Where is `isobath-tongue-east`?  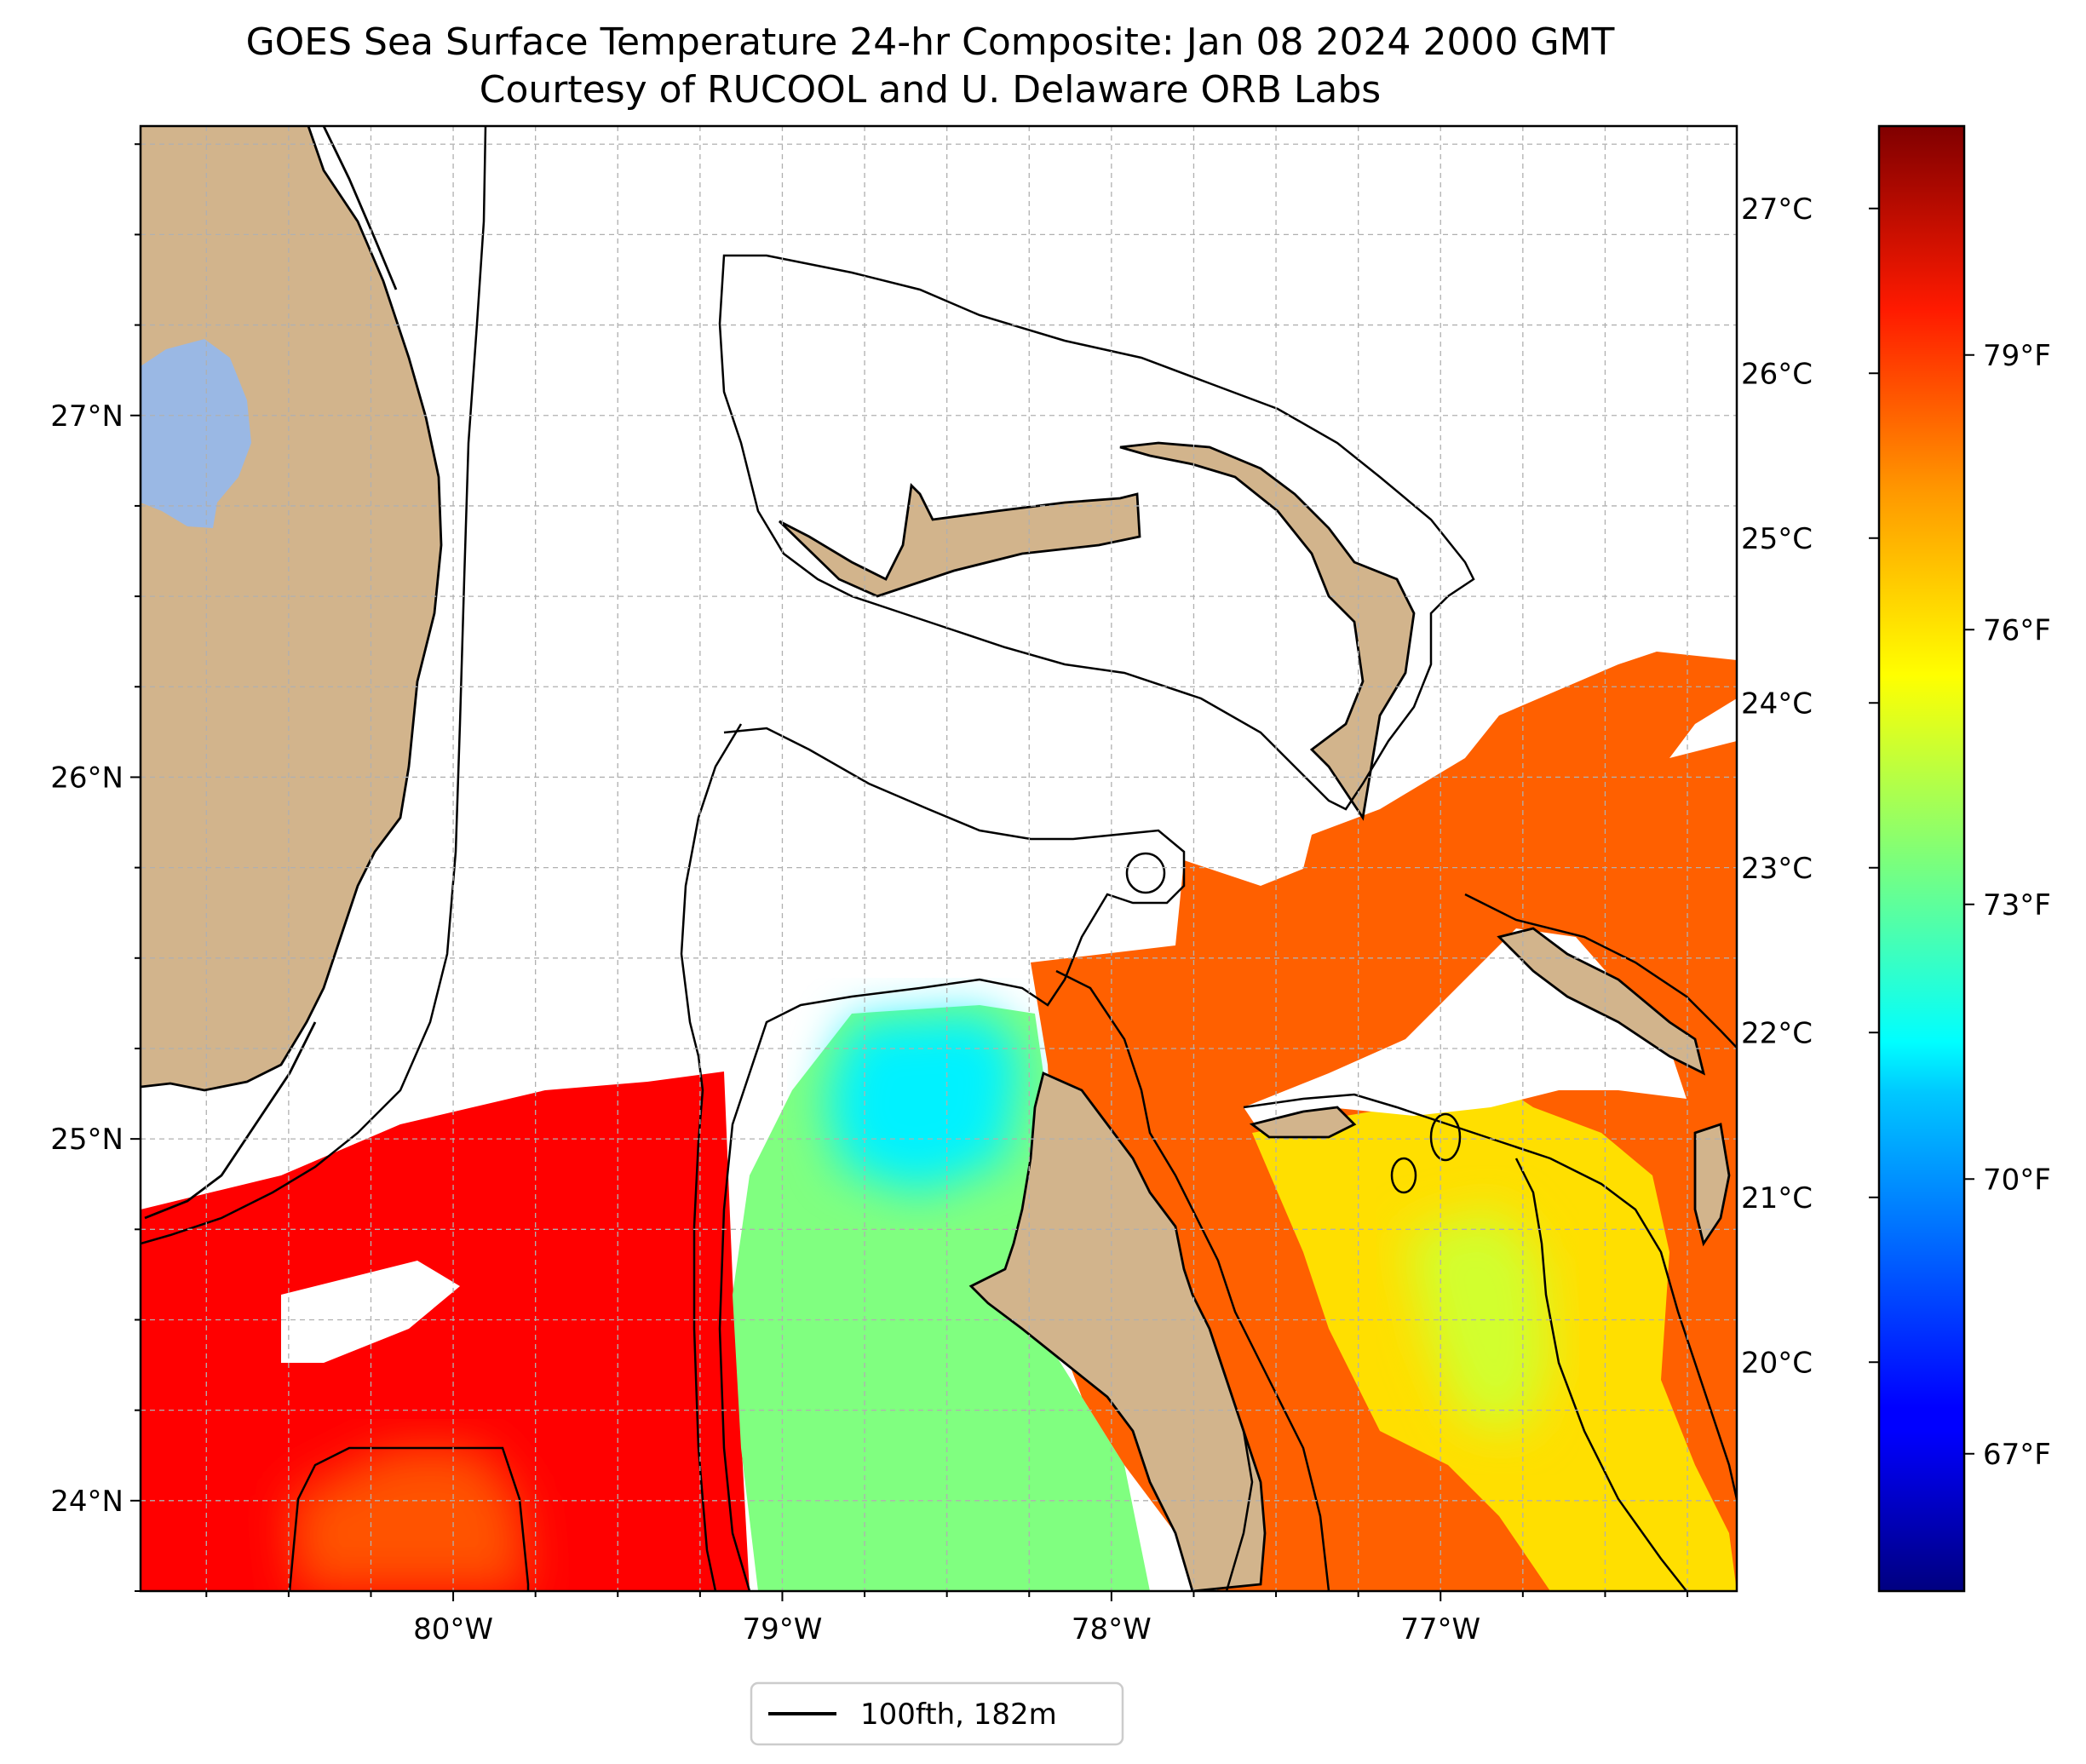 isobath-tongue-east is located at coordinates (1192, 1280).